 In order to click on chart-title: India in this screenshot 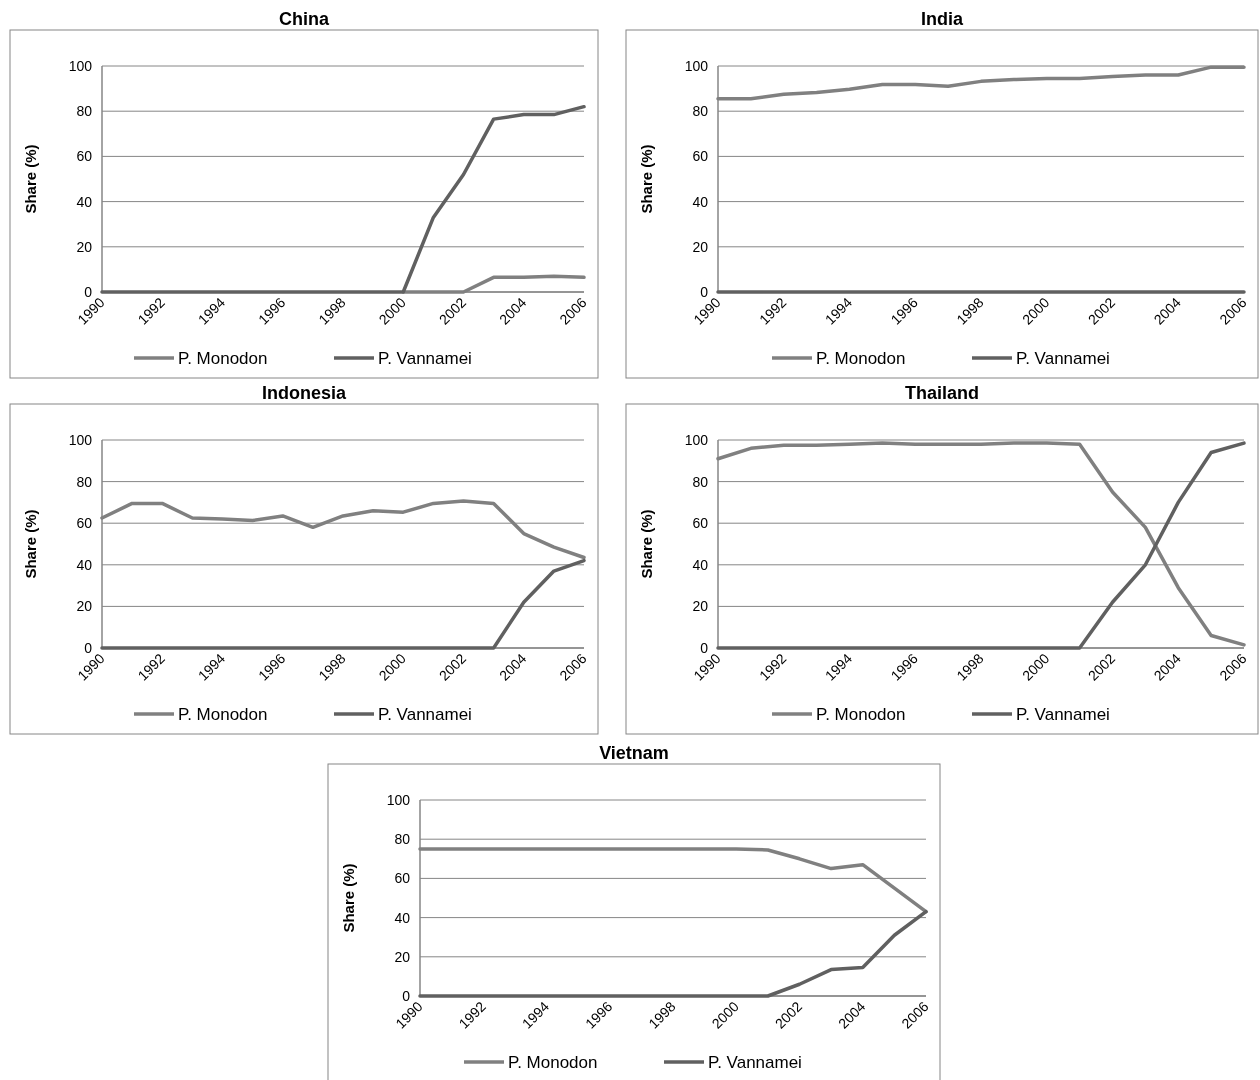, I will do `click(942, 19)`.